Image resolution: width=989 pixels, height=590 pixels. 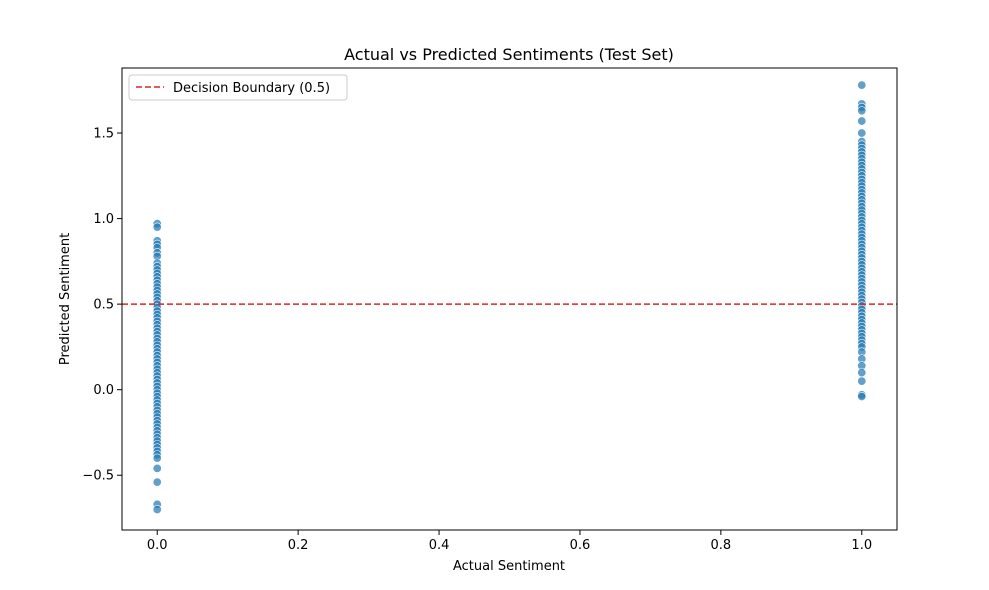 What do you see at coordinates (439, 545) in the screenshot?
I see `x-tick-label: 0.4` at bounding box center [439, 545].